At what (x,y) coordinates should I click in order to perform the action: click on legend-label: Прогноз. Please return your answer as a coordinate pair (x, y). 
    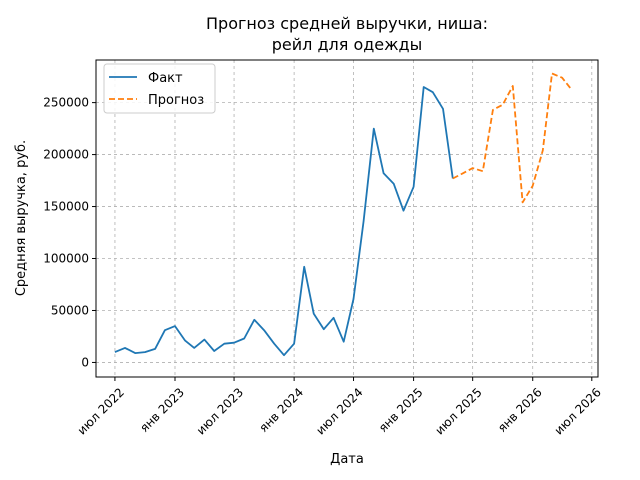
    Looking at the image, I should click on (176, 100).